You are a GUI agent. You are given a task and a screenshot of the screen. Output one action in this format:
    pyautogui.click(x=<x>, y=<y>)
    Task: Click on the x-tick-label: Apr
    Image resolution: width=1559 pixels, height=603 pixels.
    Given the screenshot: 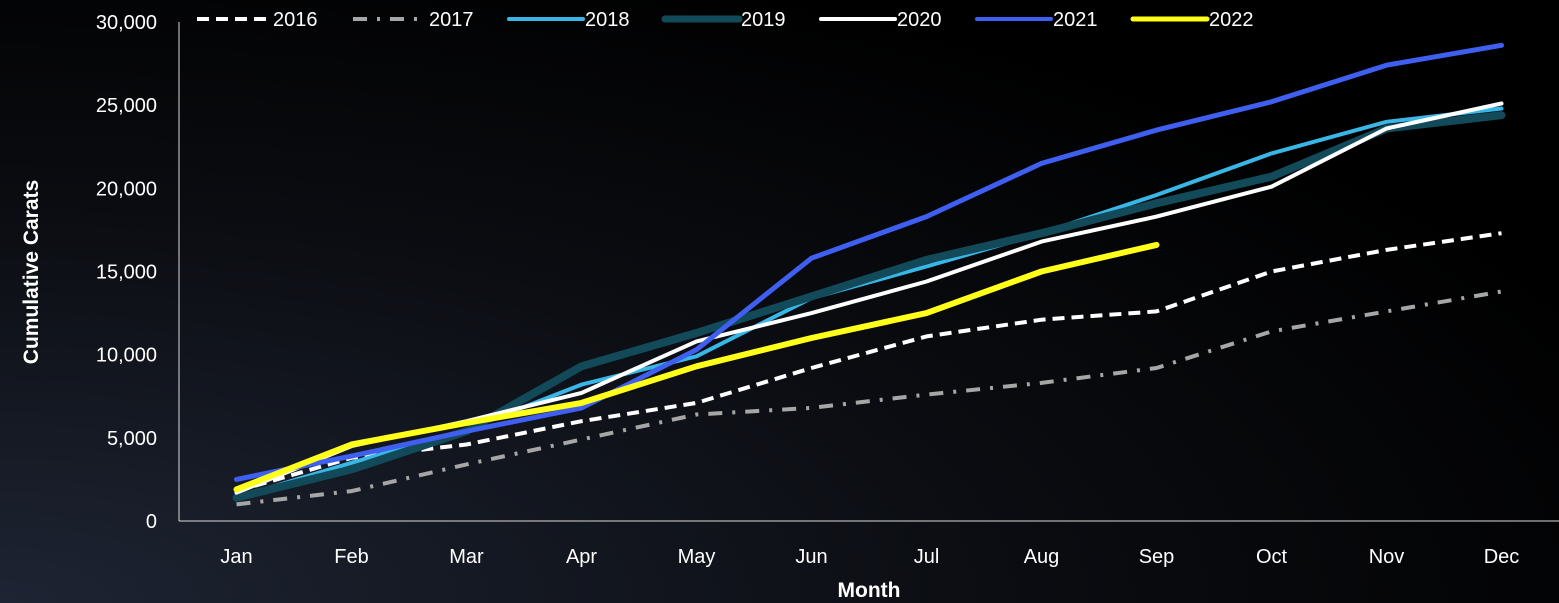 What is the action you would take?
    pyautogui.click(x=581, y=557)
    